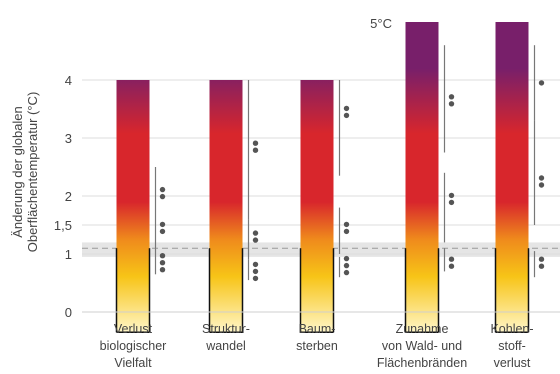 This screenshot has width=560, height=374. I want to click on category-label: Verlust biologischer Vielfalt, so click(133, 346).